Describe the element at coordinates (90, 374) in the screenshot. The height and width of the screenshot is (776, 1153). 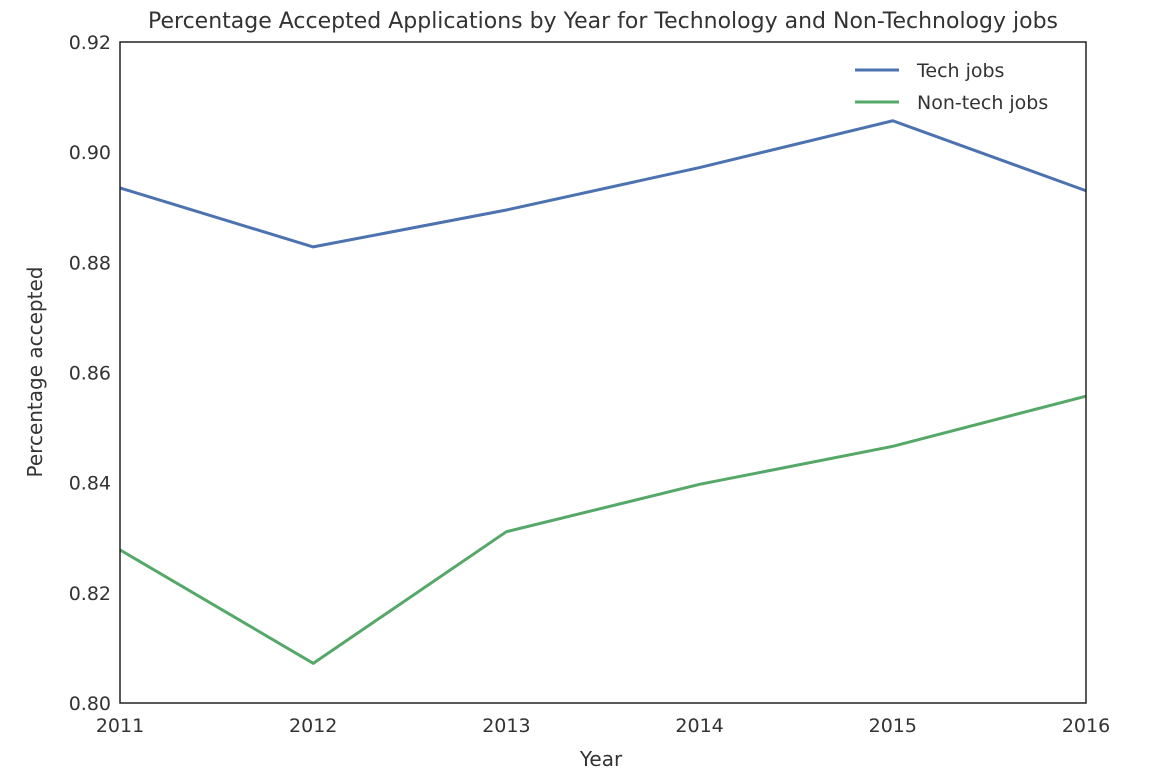
I see `y-tick-label: 0.86` at that location.